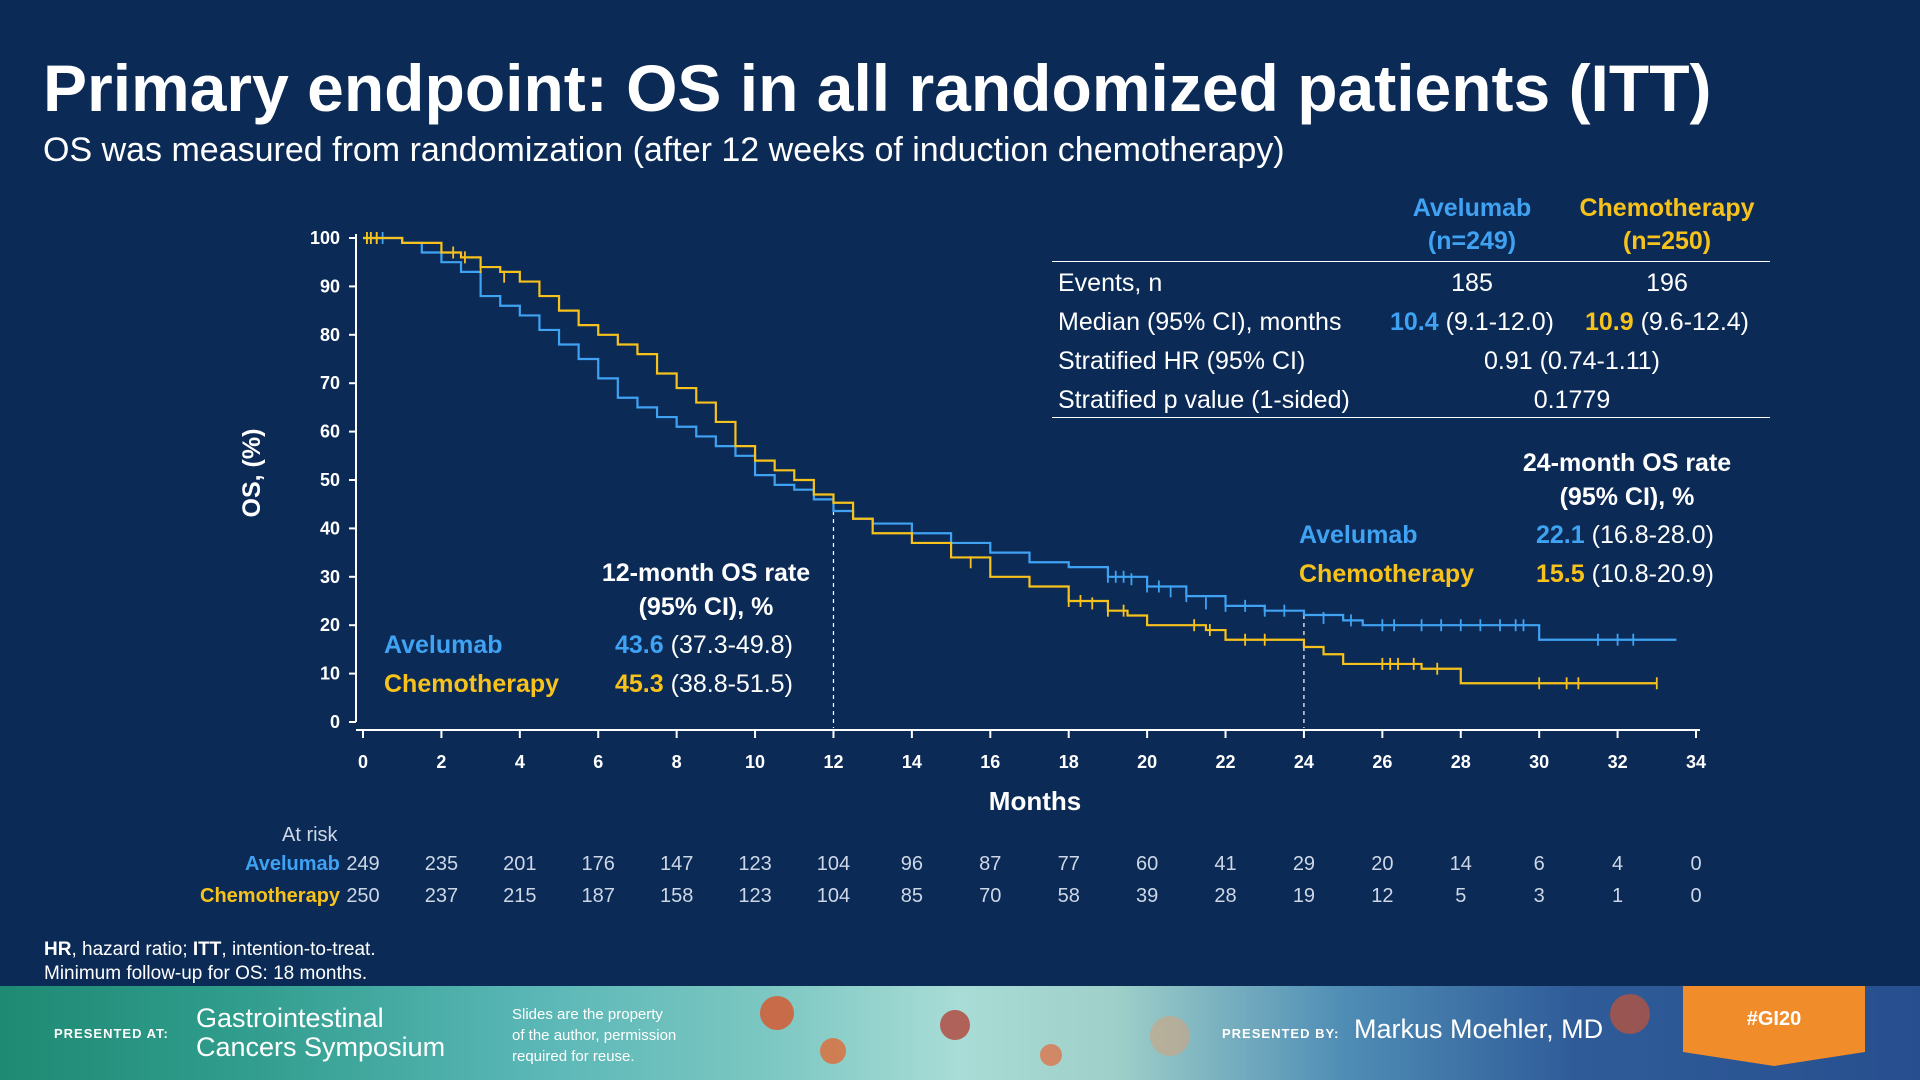 The image size is (1920, 1080). I want to click on at-risk-chemo-value: 0, so click(1696, 896).